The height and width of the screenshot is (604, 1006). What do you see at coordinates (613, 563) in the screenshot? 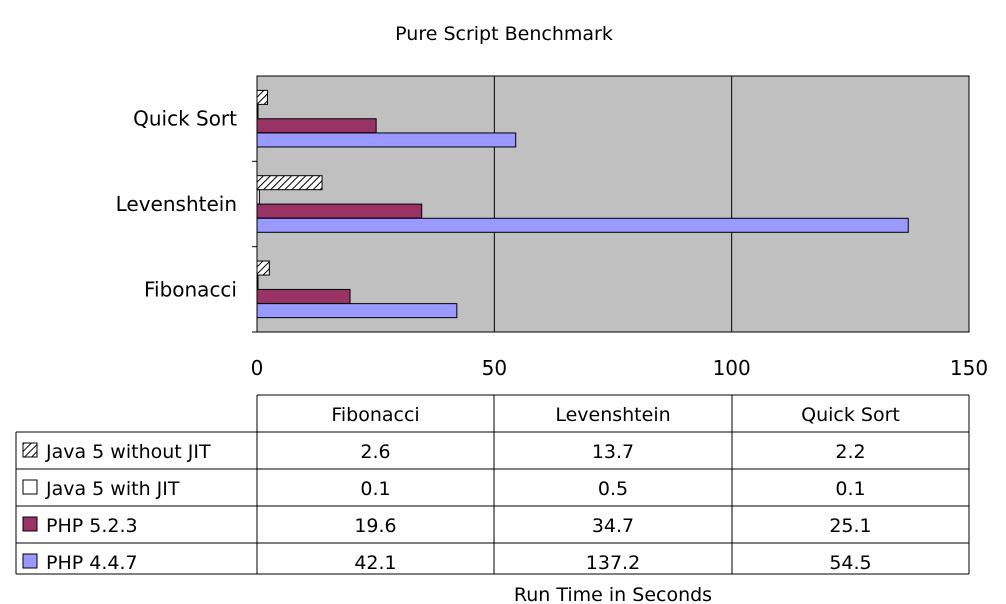
I see `table-value-cell: 137.2` at bounding box center [613, 563].